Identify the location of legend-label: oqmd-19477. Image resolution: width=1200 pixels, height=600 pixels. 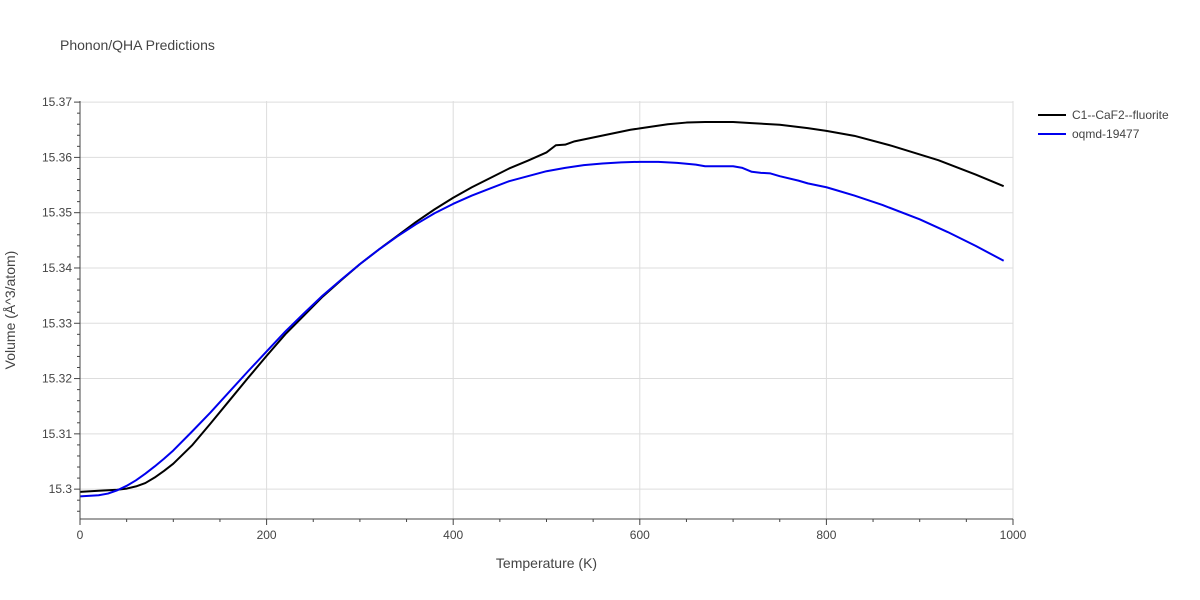
(1106, 134).